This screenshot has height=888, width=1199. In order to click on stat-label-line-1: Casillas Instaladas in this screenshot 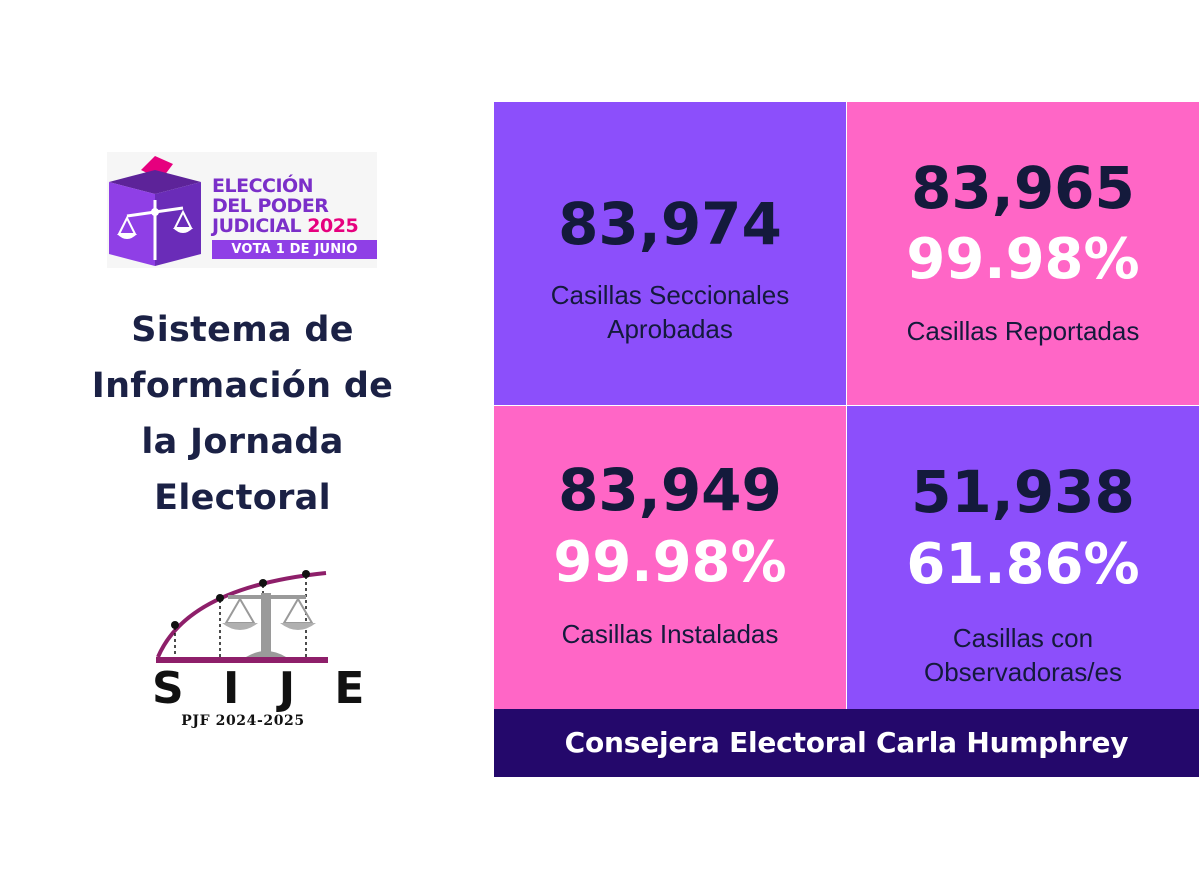, I will do `click(670, 634)`.